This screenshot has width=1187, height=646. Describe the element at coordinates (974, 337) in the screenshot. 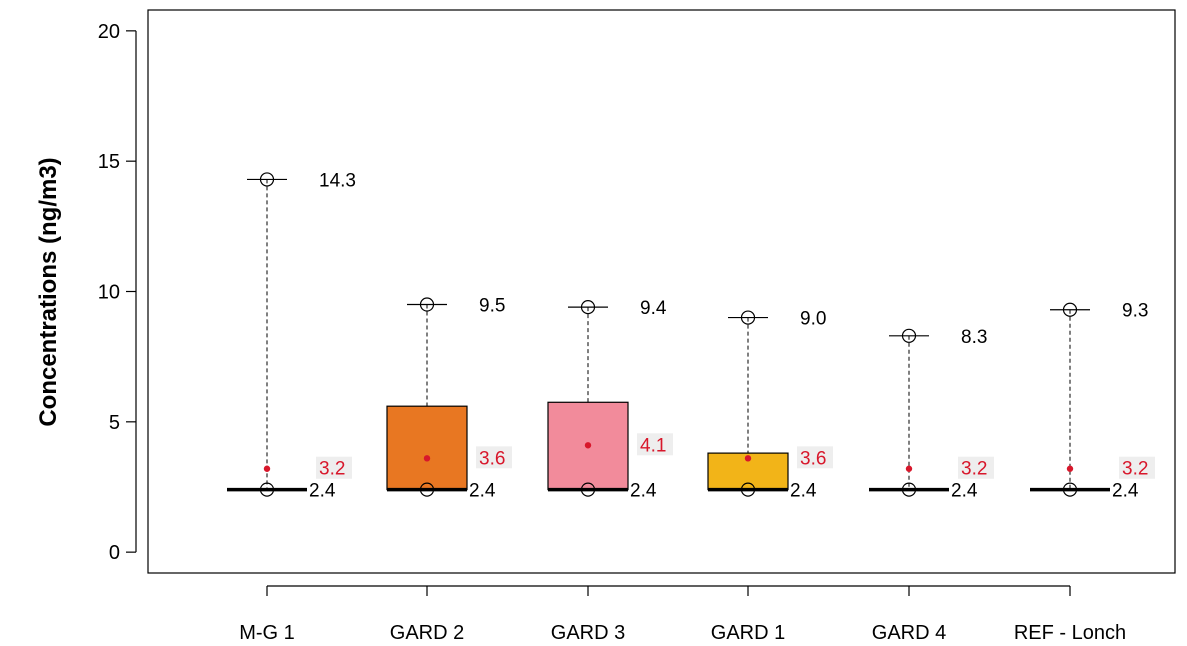

I see `max-value-label: 8.3` at that location.